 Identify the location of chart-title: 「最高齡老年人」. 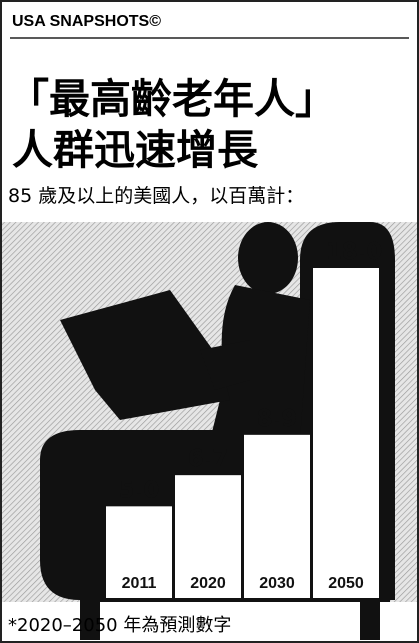
(172, 99).